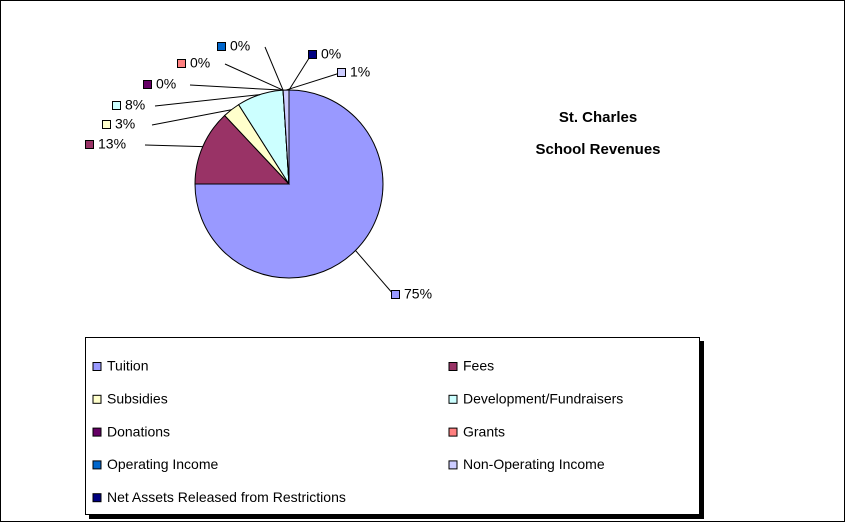 The image size is (846, 523). What do you see at coordinates (128, 366) in the screenshot?
I see `legend-label: Tuition` at bounding box center [128, 366].